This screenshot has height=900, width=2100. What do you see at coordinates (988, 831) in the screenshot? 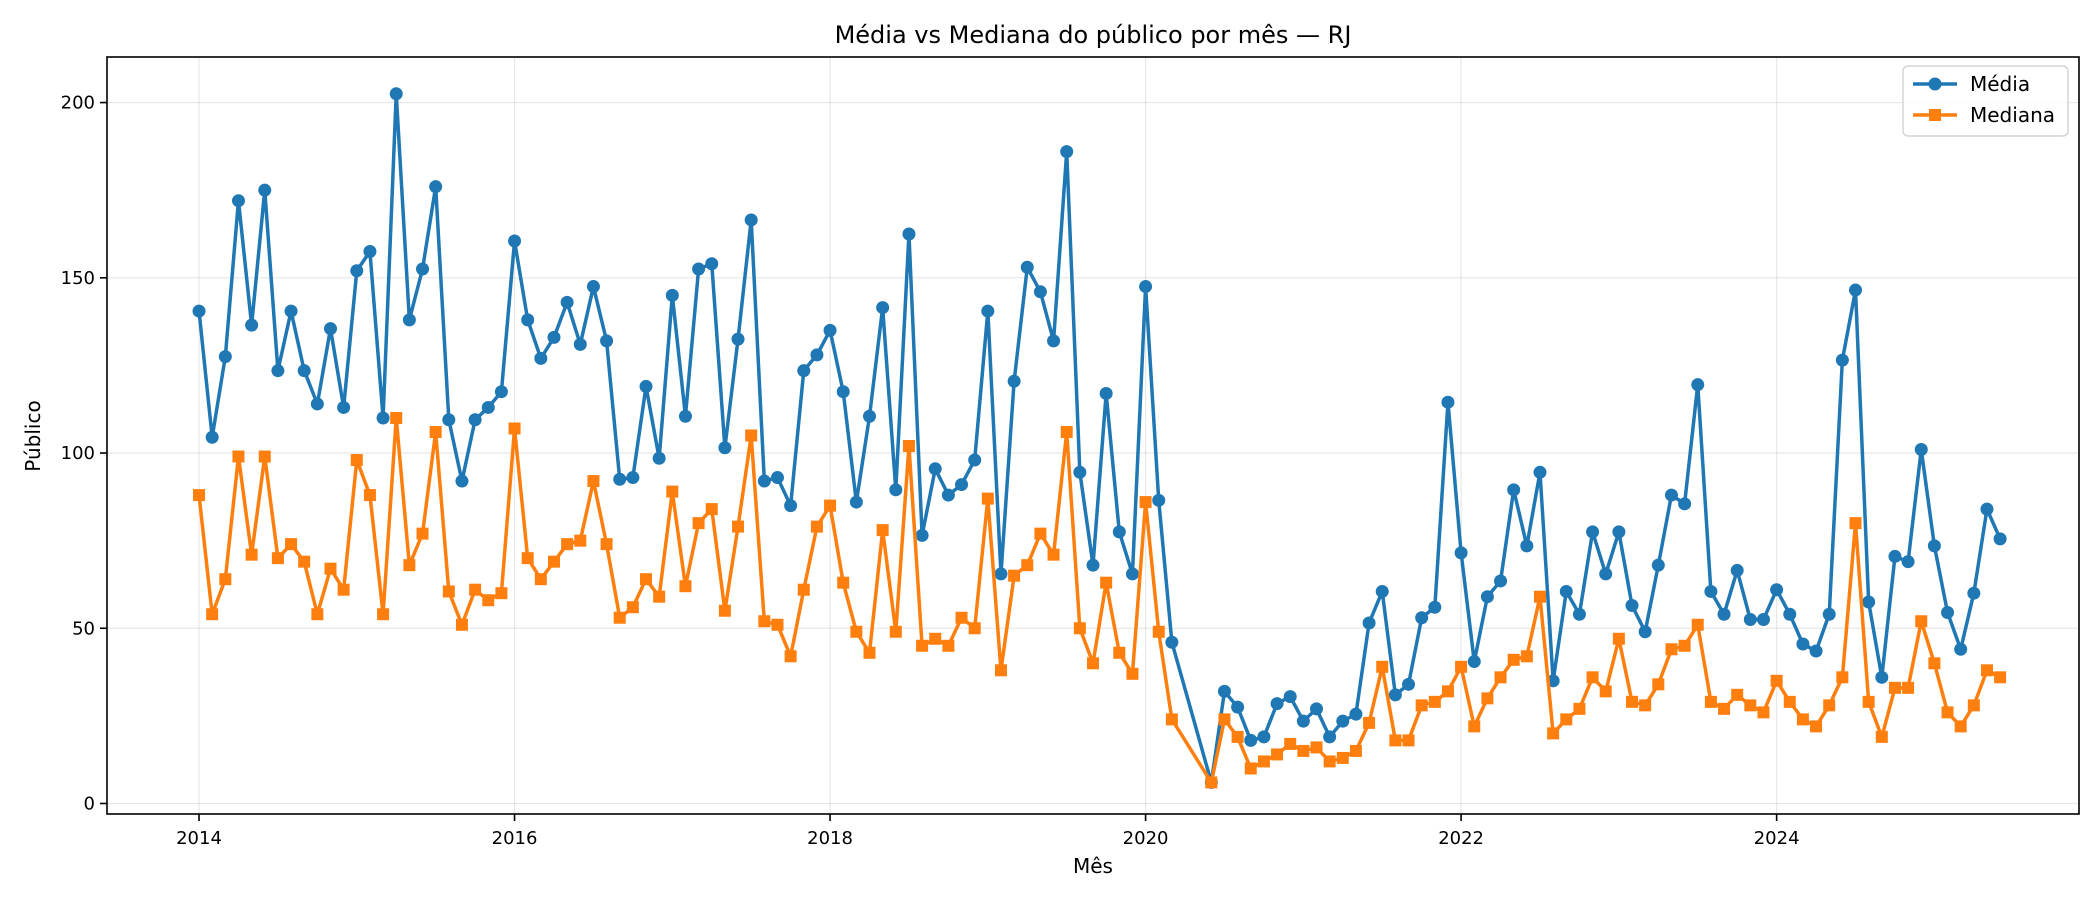
I see `x-axis: 2014 2016 2018 2020 2022 2024` at bounding box center [988, 831].